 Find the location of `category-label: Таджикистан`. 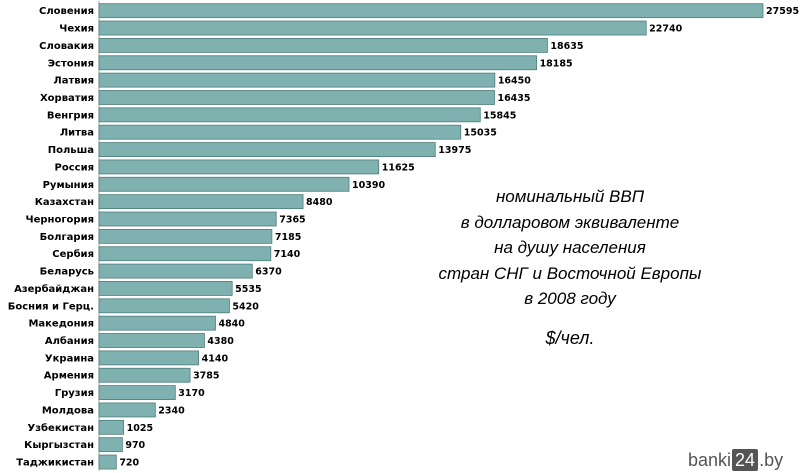

category-label: Таджикистан is located at coordinates (55, 463).